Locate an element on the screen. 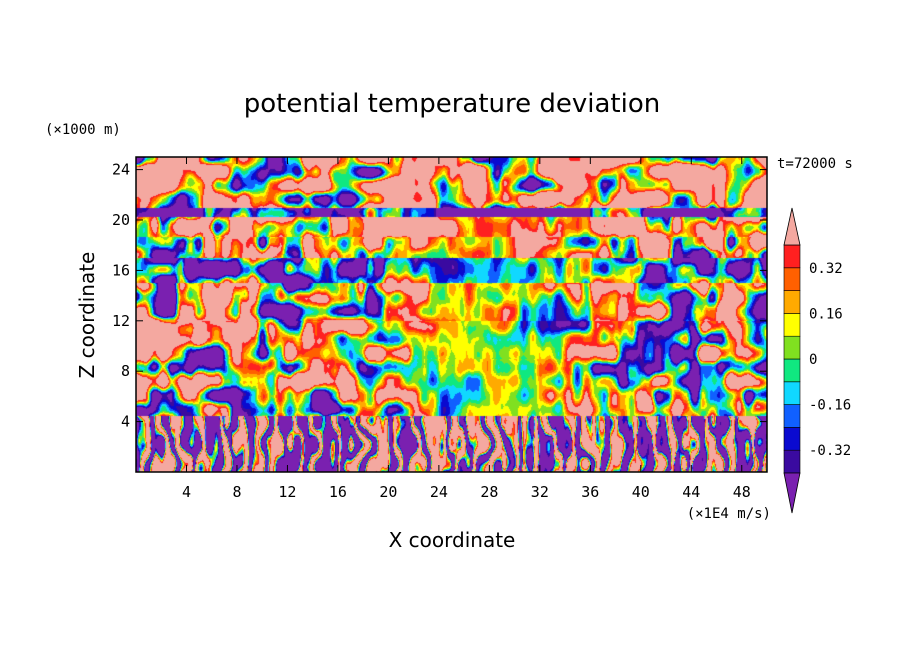 The width and height of the screenshot is (904, 654). x-tick-label: 20 is located at coordinates (388, 492).